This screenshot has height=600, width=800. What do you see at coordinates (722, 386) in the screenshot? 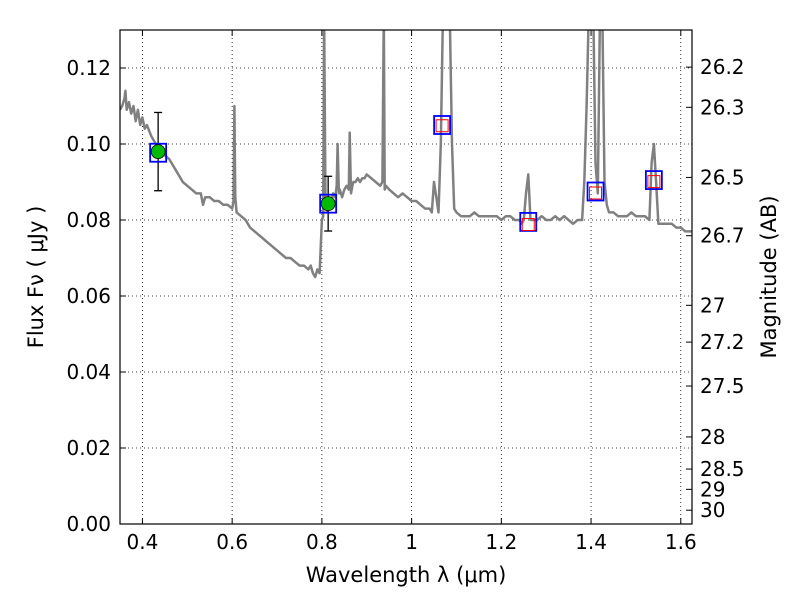
I see `mag-tick-label: 27.5` at bounding box center [722, 386].